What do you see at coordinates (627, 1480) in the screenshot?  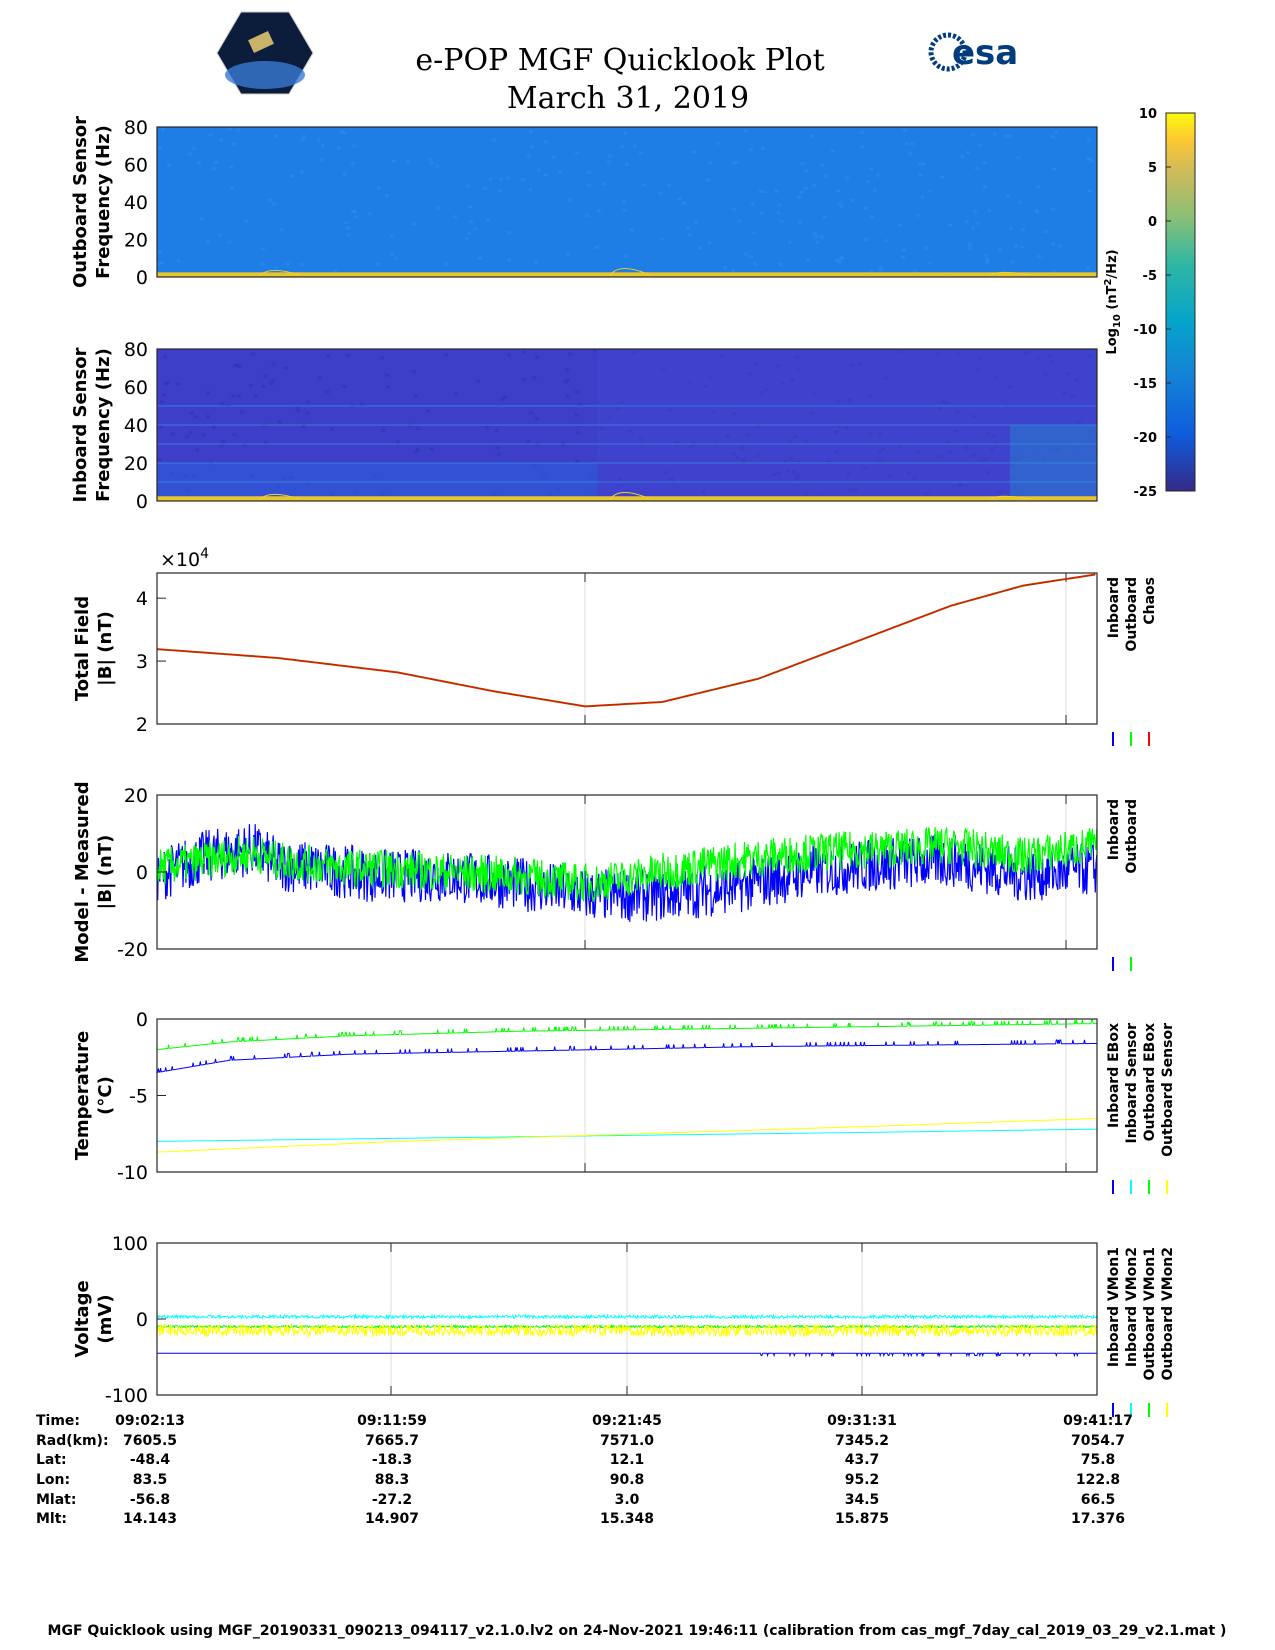 I see `ephemeris-value: 90.8` at bounding box center [627, 1480].